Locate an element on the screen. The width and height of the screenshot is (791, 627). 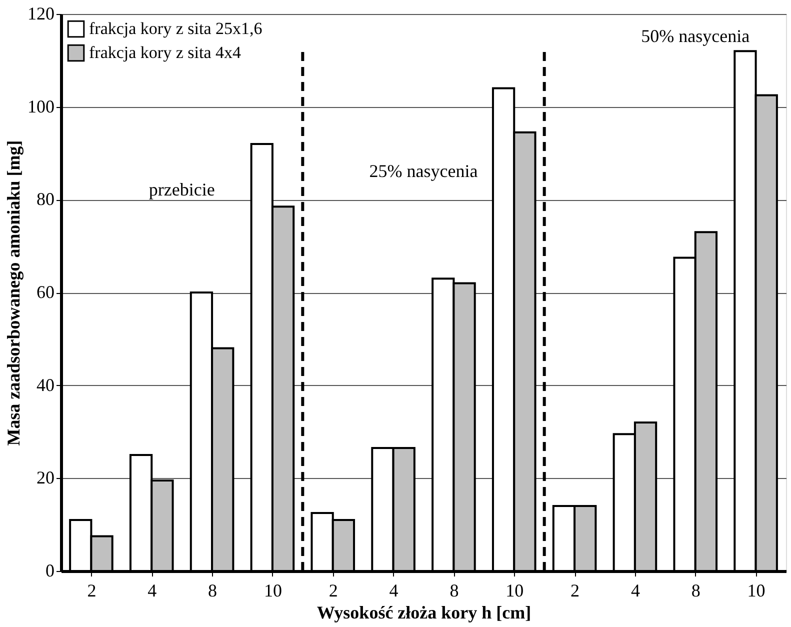
legend-label: frakcja kory z sita 25x1,6 is located at coordinates (175, 28).